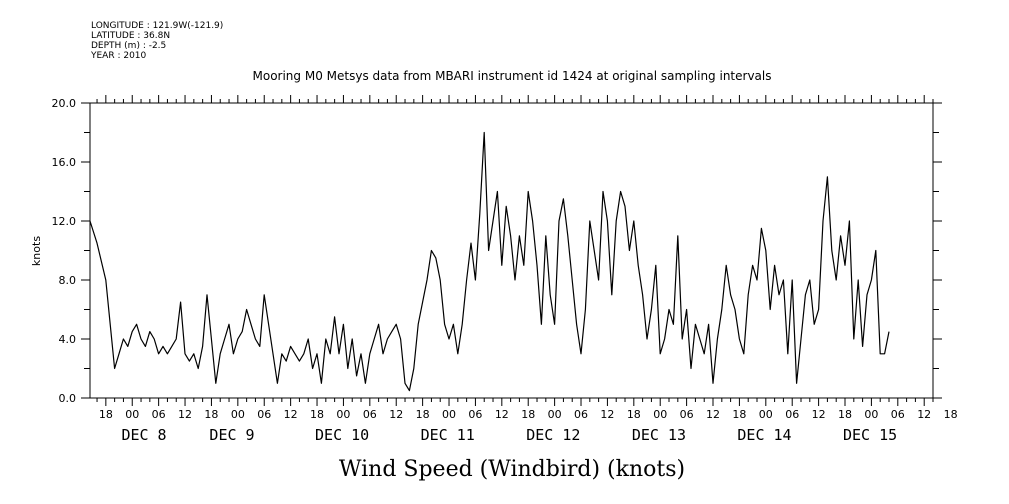 Image resolution: width=1009 pixels, height=504 pixels. What do you see at coordinates (143, 435) in the screenshot?
I see `x-day-label: DEC 8` at bounding box center [143, 435].